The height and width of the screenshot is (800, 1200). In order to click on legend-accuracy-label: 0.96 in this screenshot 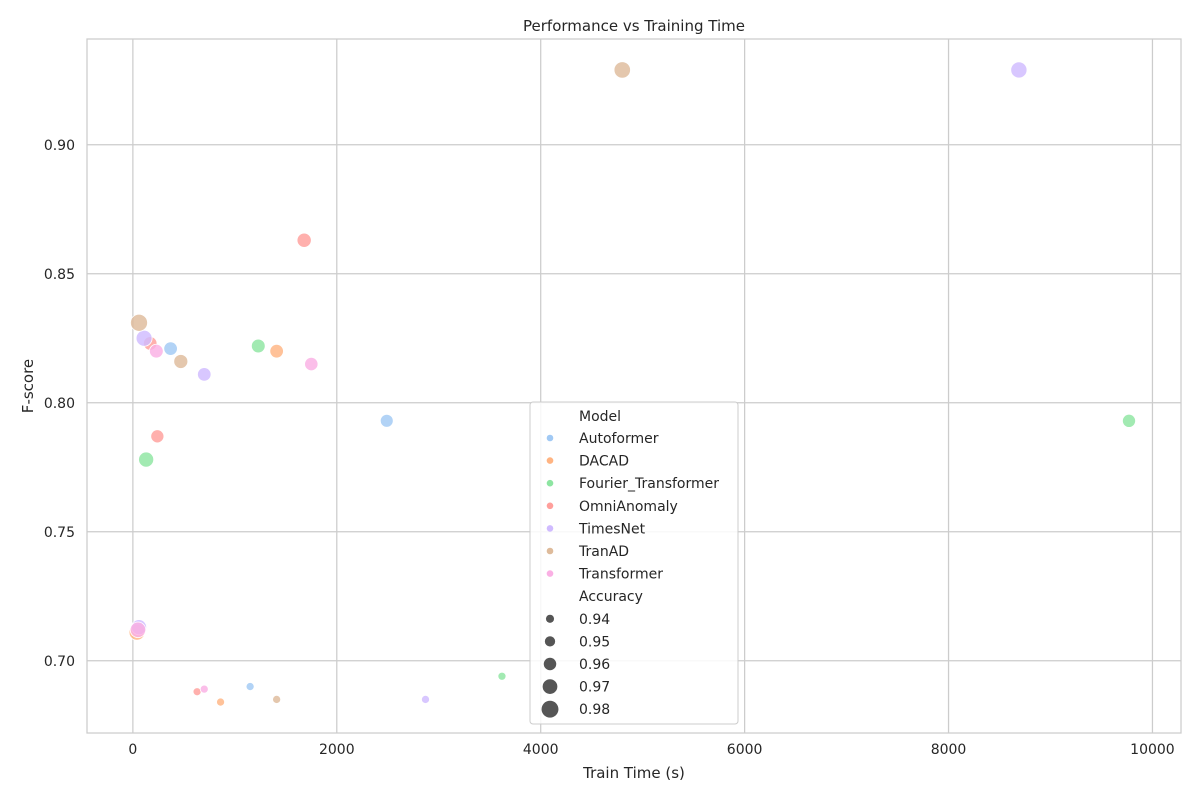, I will do `click(594, 665)`.